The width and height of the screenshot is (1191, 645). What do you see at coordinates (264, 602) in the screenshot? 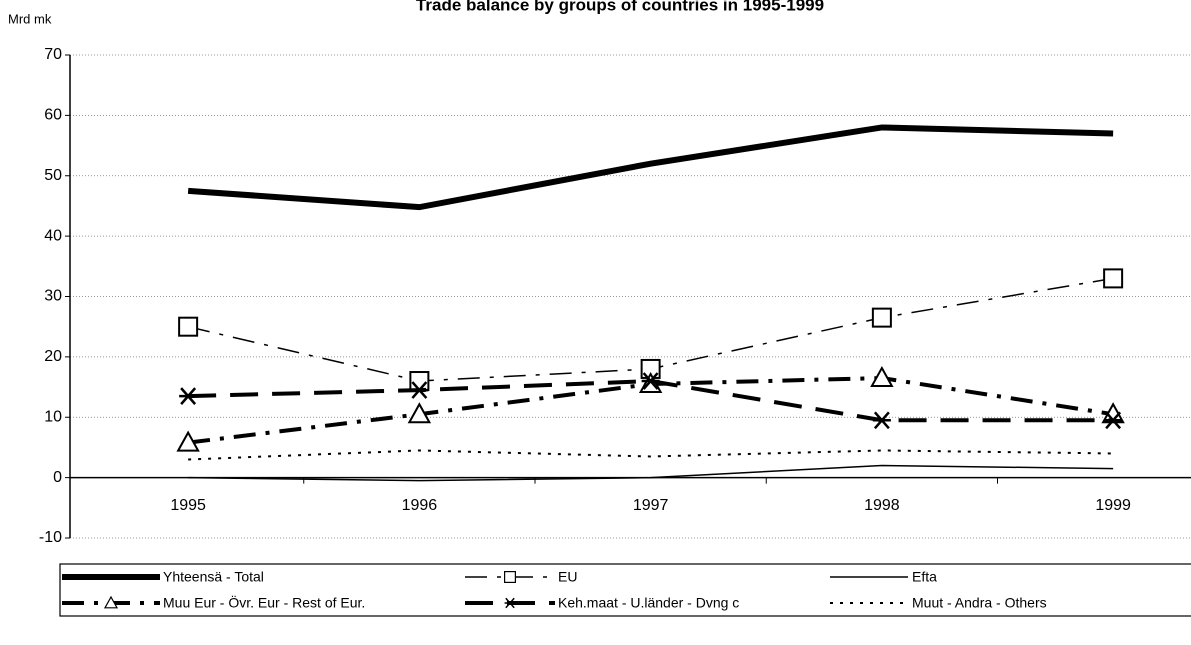
I see `legend-label: Muu Eur - Övr. Eur - Rest of Eur.` at bounding box center [264, 602].